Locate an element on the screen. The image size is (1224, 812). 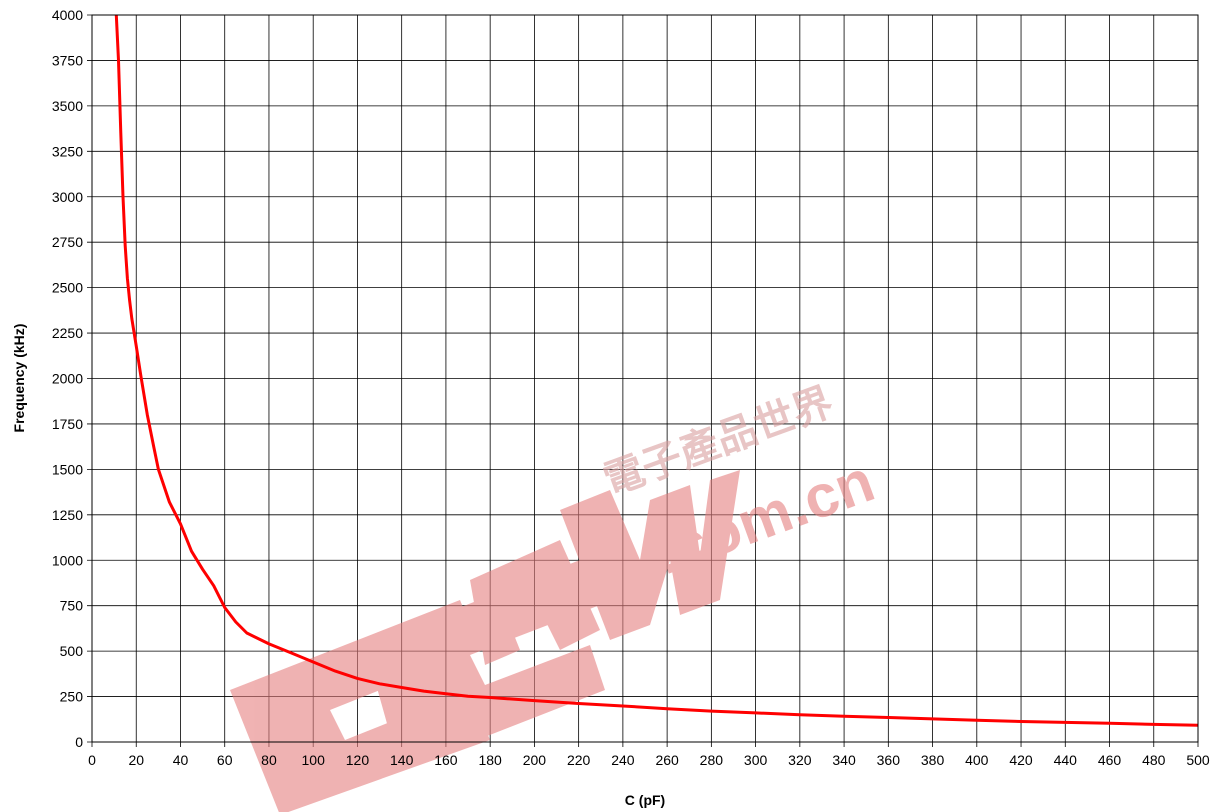
y-tick-label: 1500 is located at coordinates (67, 469).